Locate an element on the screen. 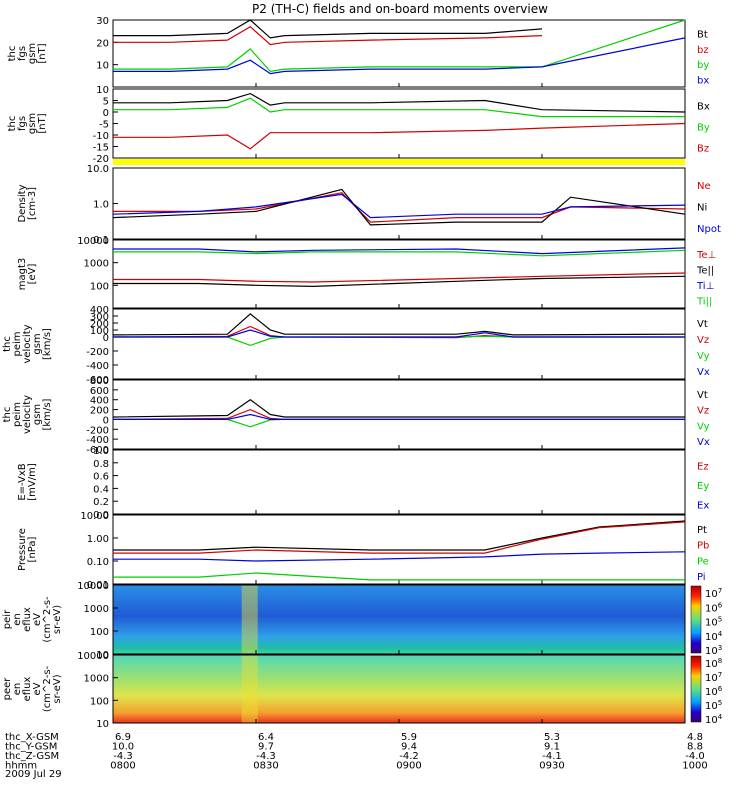 Image resolution: width=750 pixels, height=800 pixels. legend-Ex: Ex is located at coordinates (703, 505).